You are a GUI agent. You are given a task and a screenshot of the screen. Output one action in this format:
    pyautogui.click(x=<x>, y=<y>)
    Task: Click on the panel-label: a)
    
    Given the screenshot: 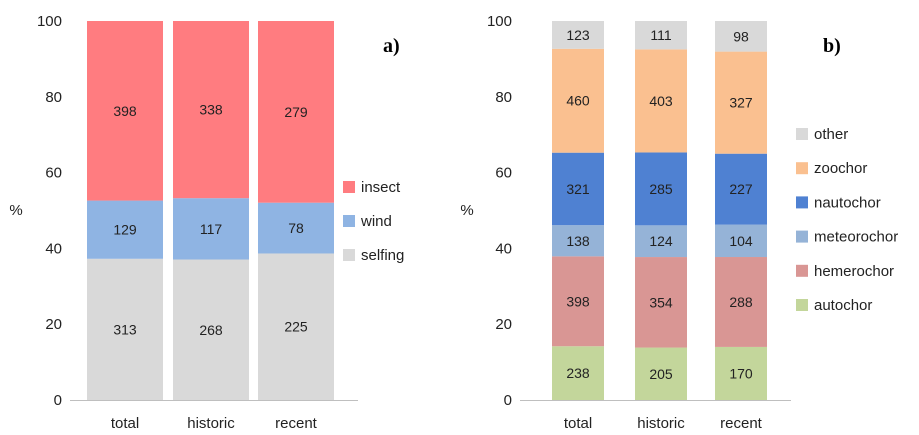 What is the action you would take?
    pyautogui.click(x=391, y=46)
    